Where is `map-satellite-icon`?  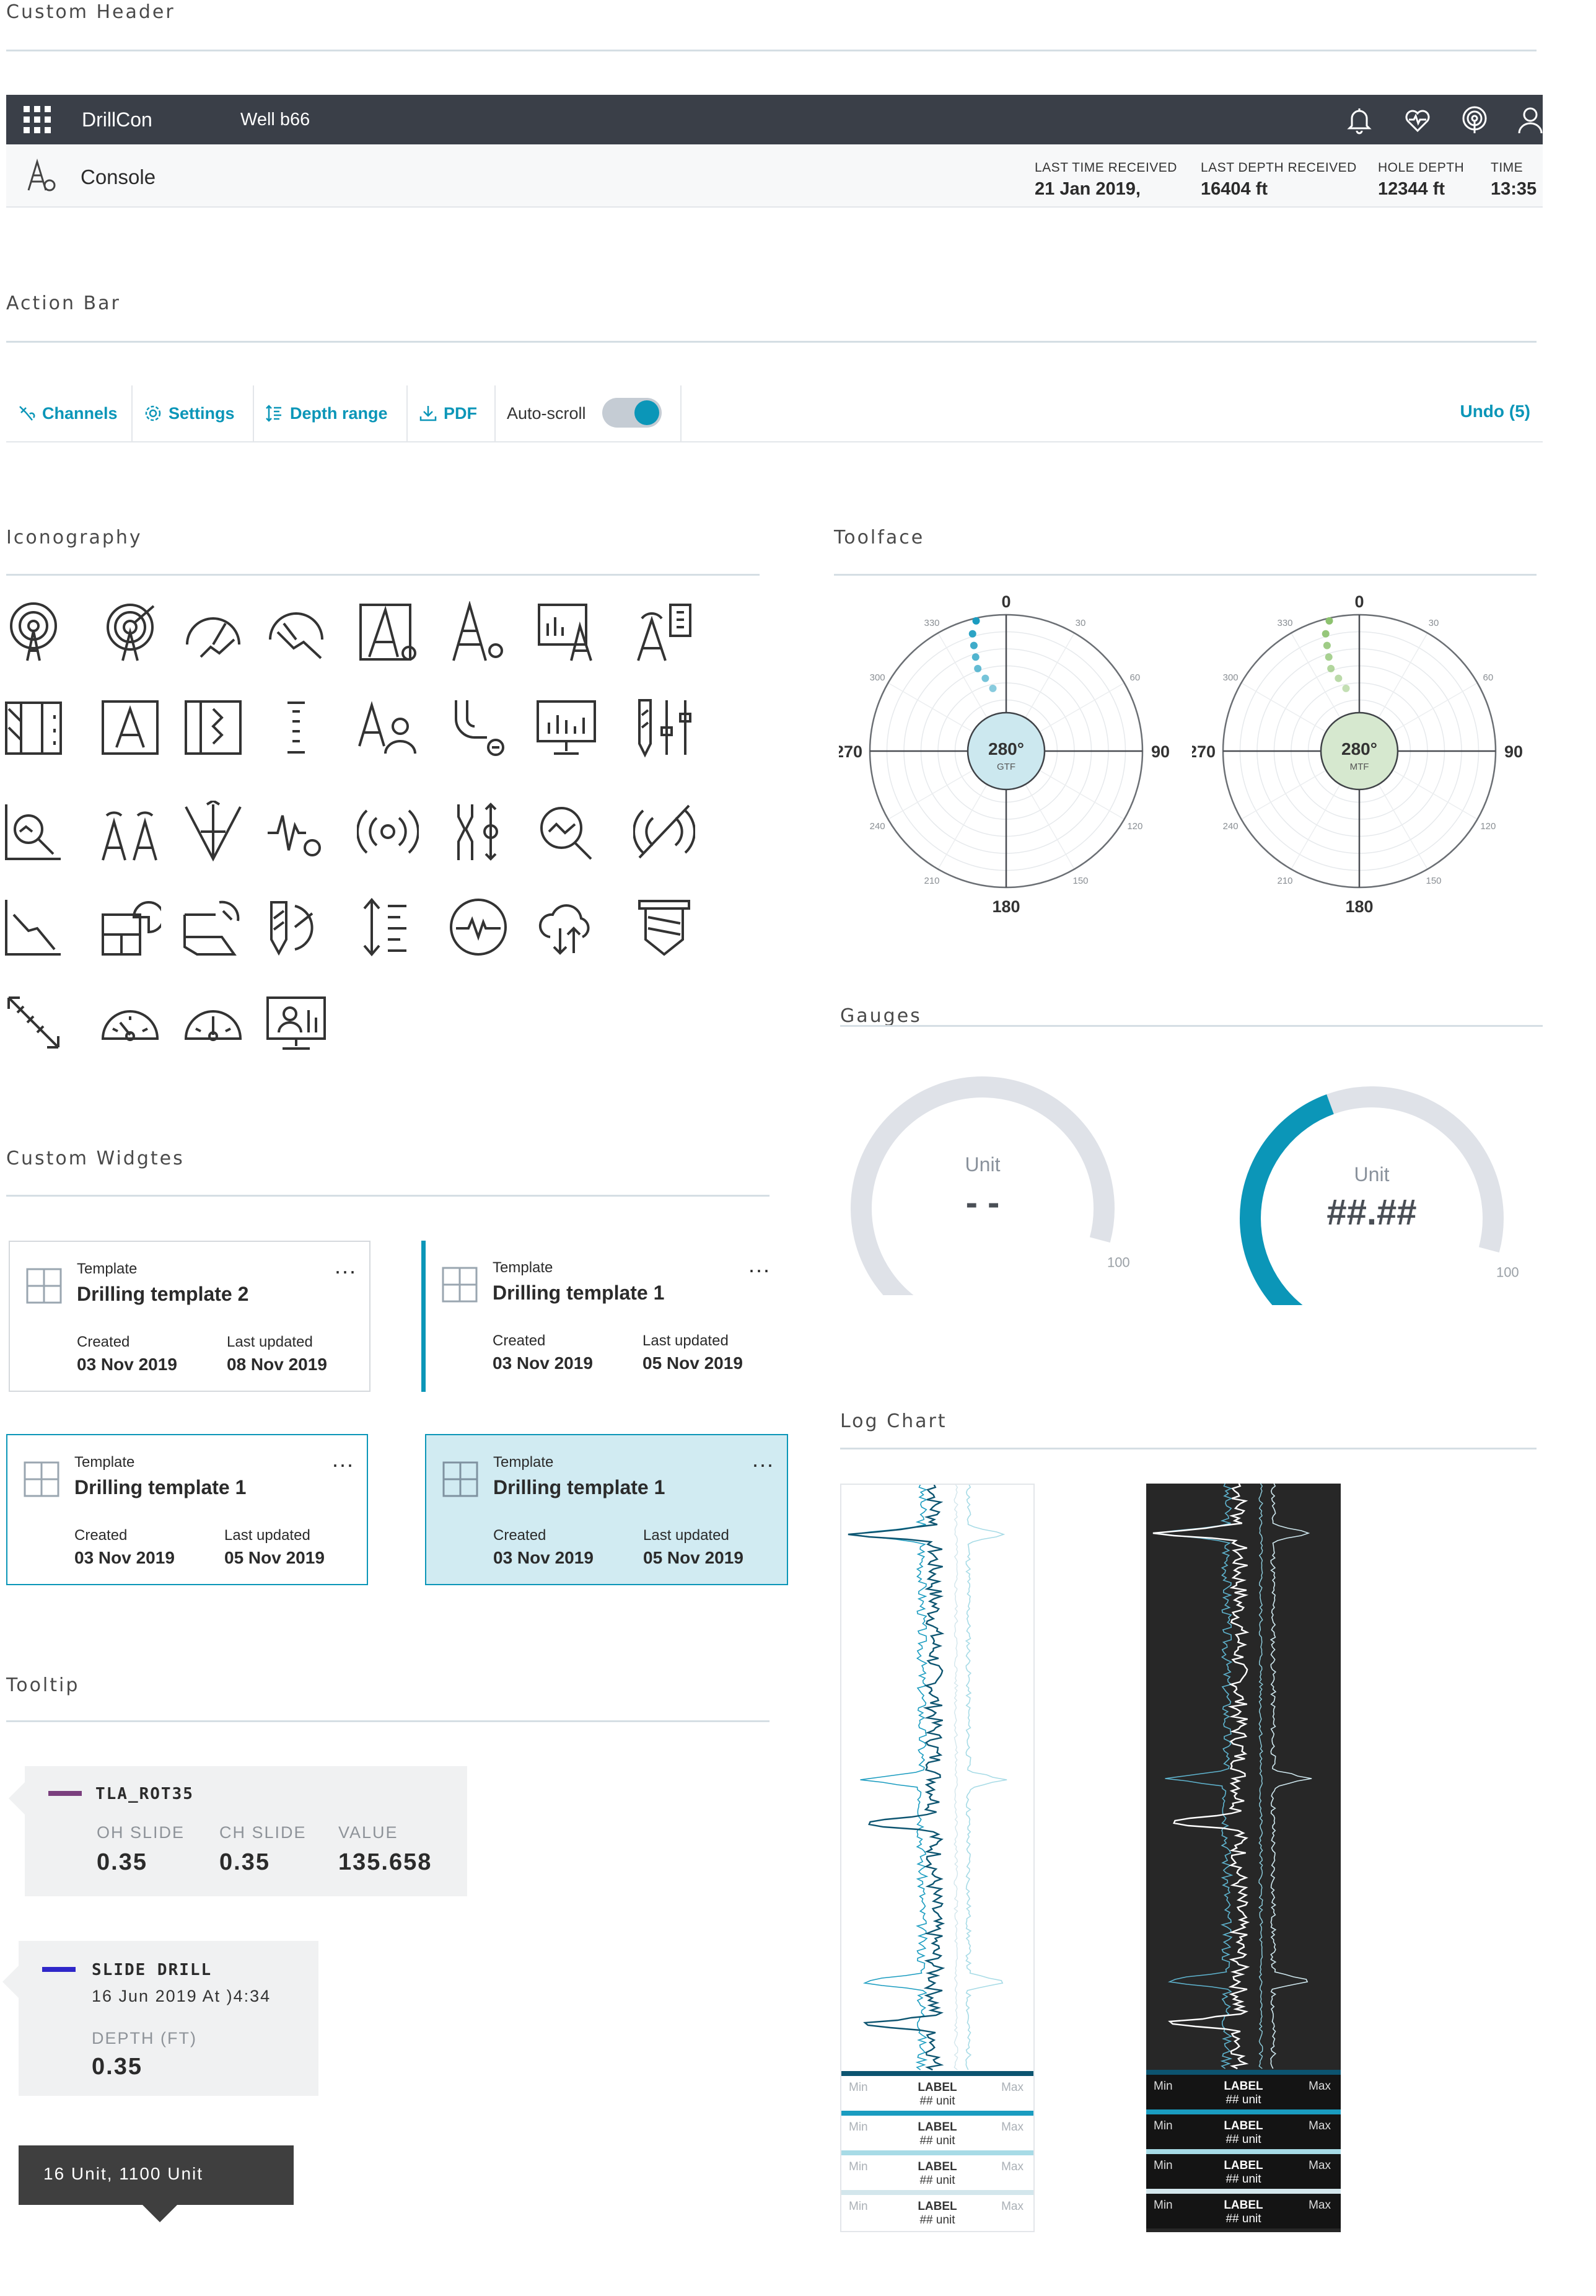
map-satellite-icon is located at coordinates (213, 927).